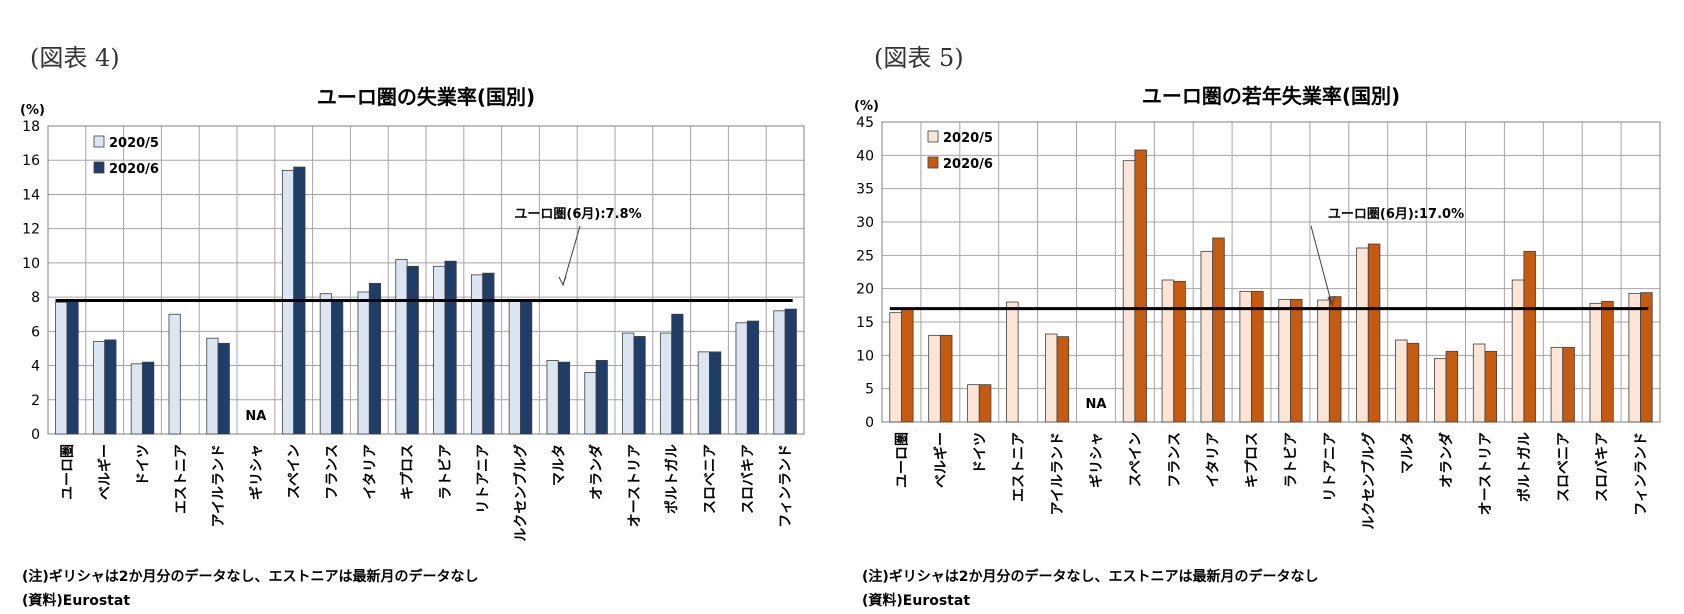  Describe the element at coordinates (31, 195) in the screenshot. I see `y-tick-label: 14` at that location.